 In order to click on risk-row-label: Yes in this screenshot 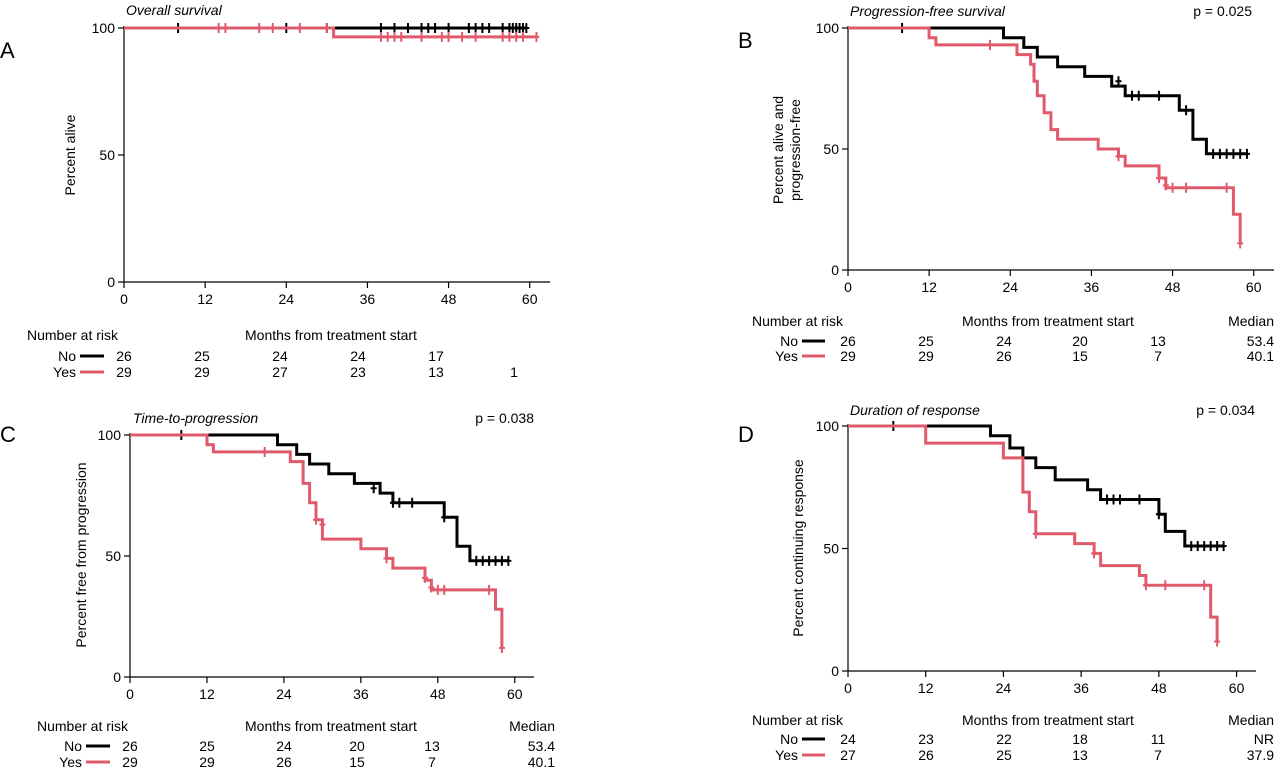, I will do `click(786, 356)`.